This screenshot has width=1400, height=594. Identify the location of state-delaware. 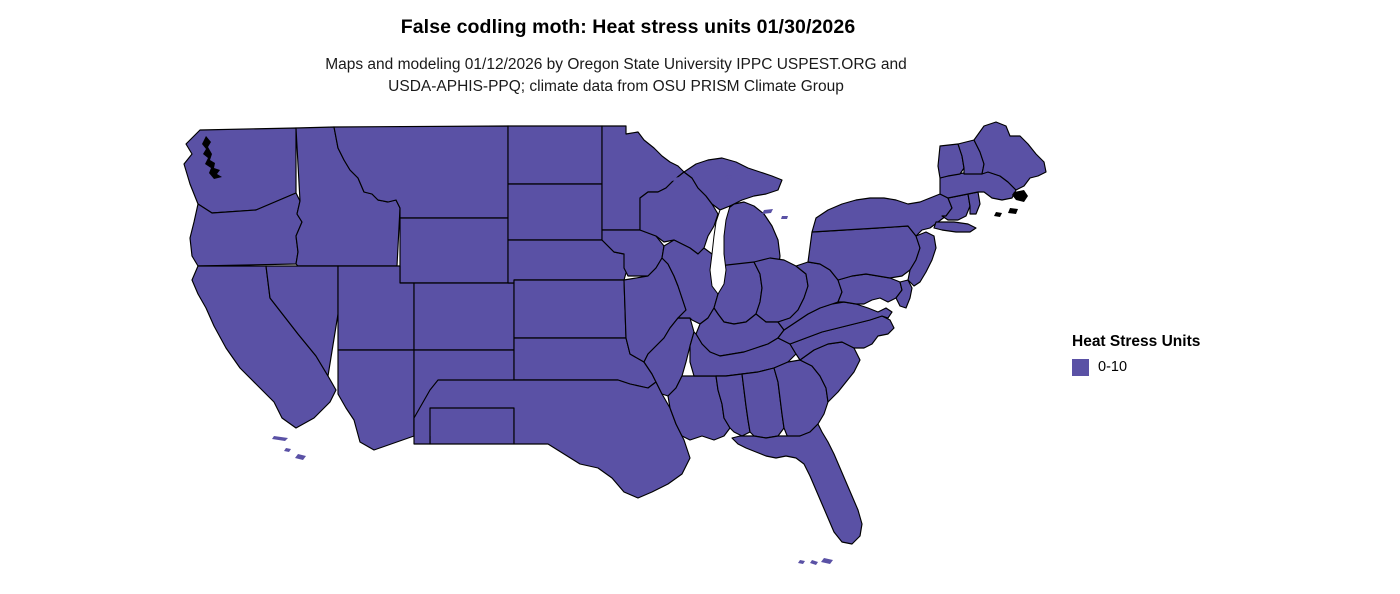
(904, 294).